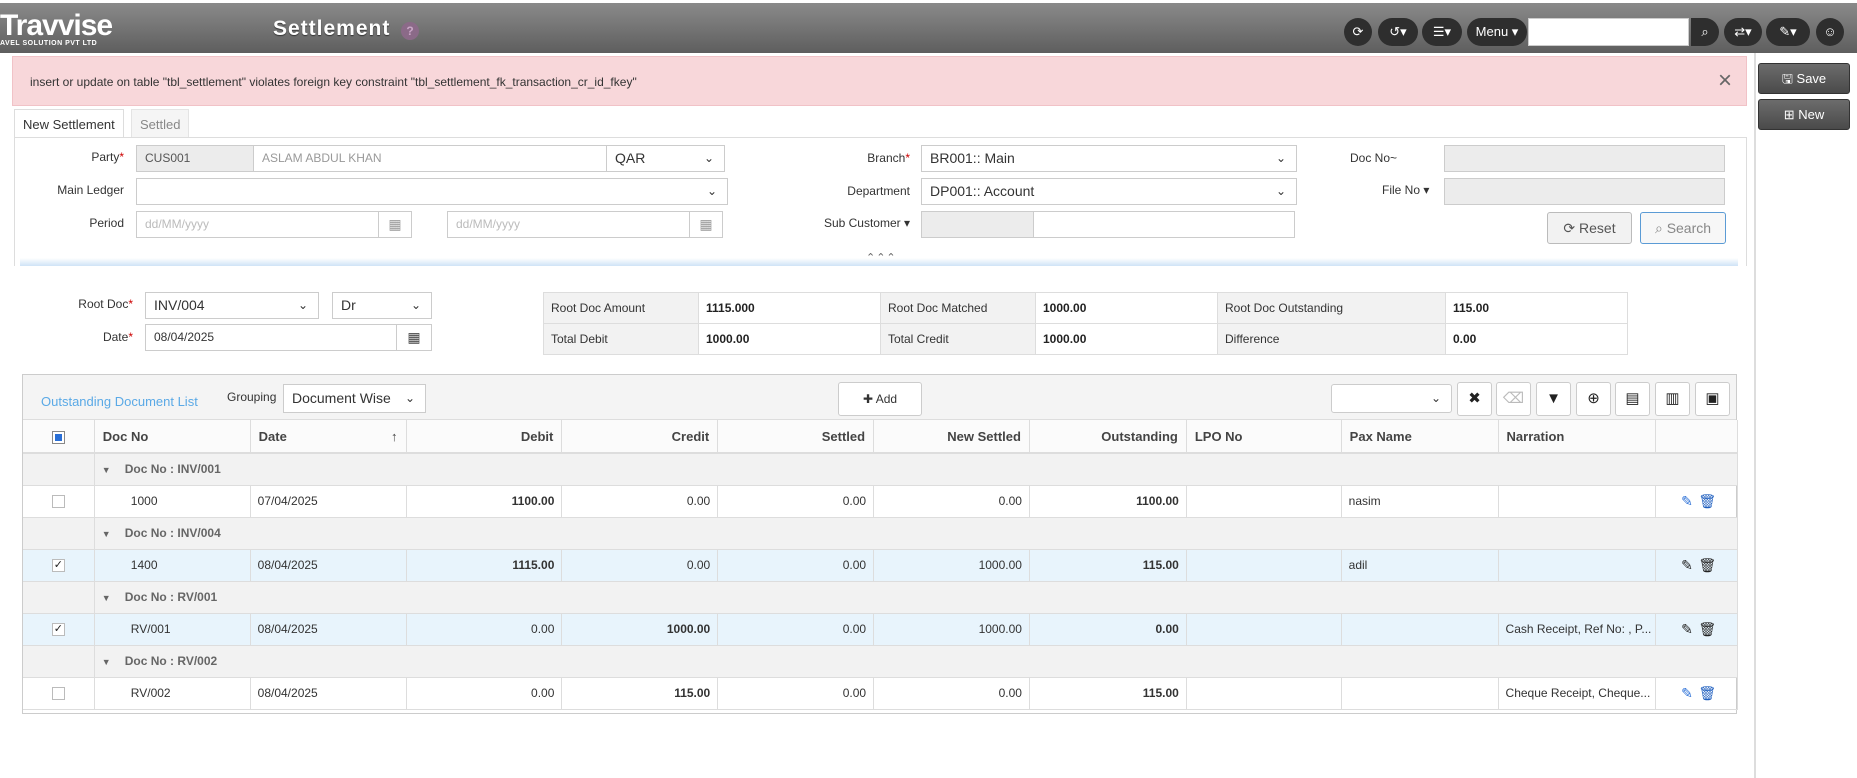 Image resolution: width=1857 pixels, height=778 pixels. I want to click on col-pax-name: Pax Name, so click(1420, 437).